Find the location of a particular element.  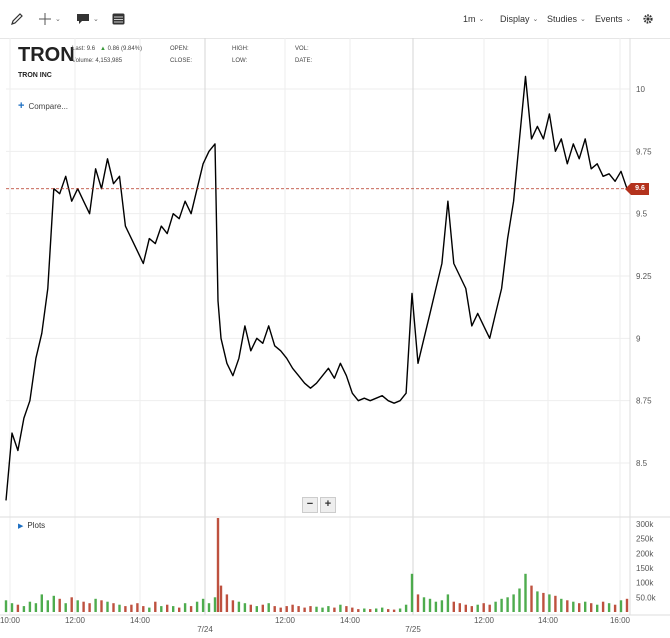

zoom-in-button: + is located at coordinates (328, 505).